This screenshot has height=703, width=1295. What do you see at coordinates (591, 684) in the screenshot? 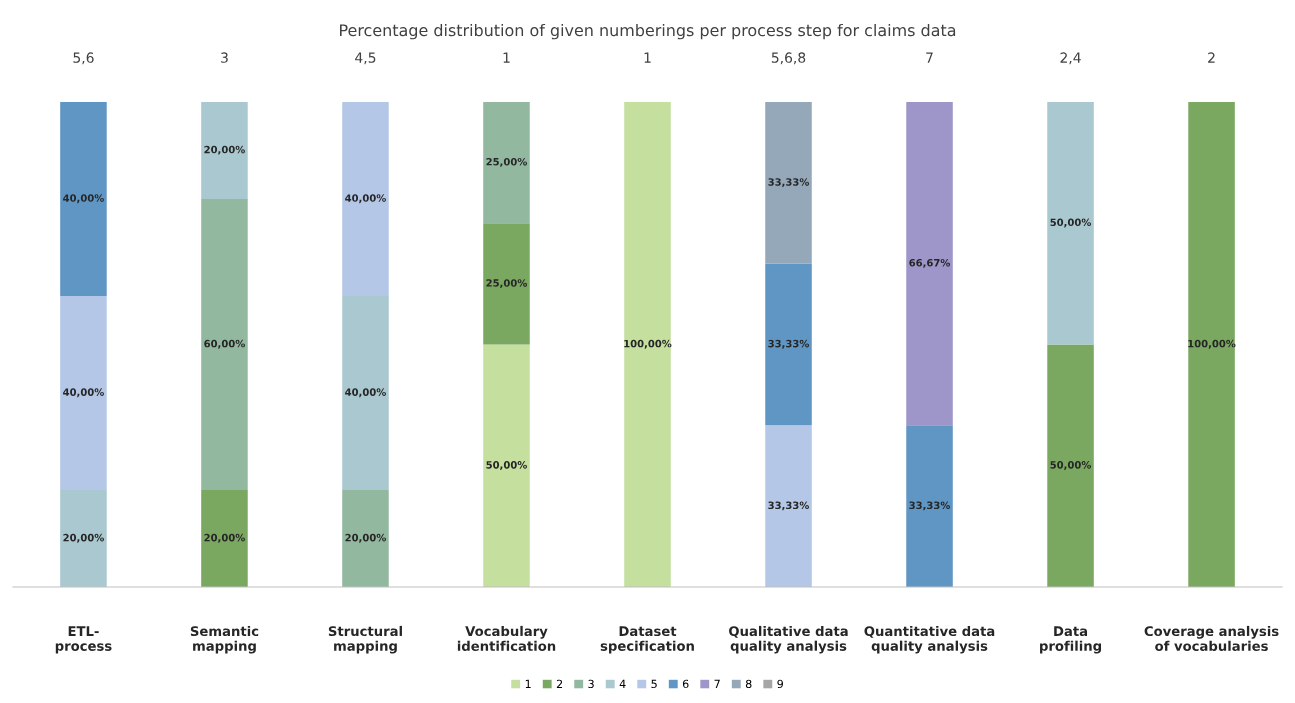
I see `legend-label: 3` at bounding box center [591, 684].